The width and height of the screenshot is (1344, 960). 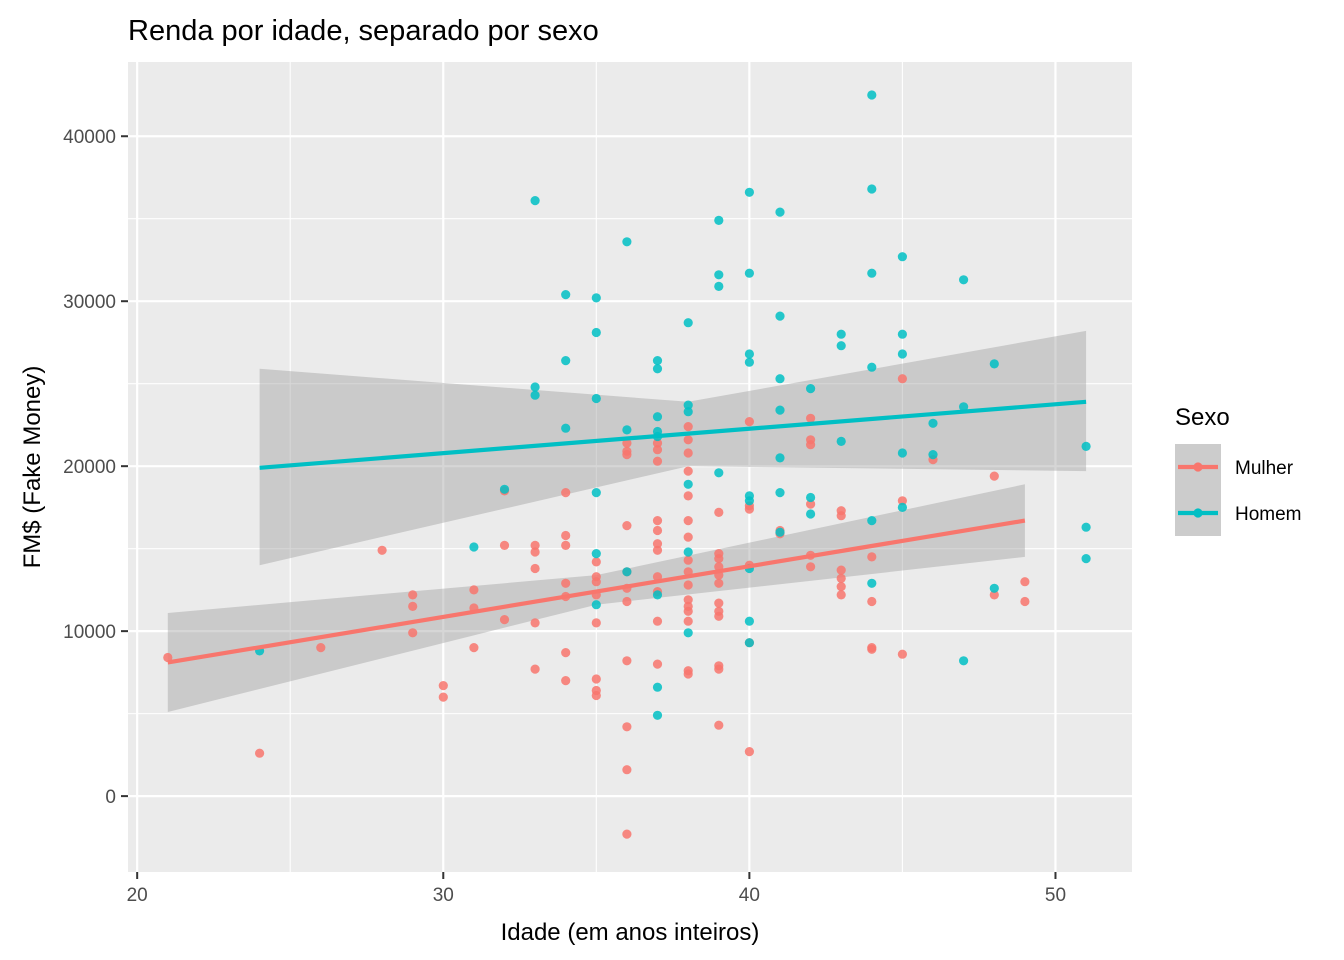 What do you see at coordinates (1055, 895) in the screenshot?
I see `x-tick-label: 50` at bounding box center [1055, 895].